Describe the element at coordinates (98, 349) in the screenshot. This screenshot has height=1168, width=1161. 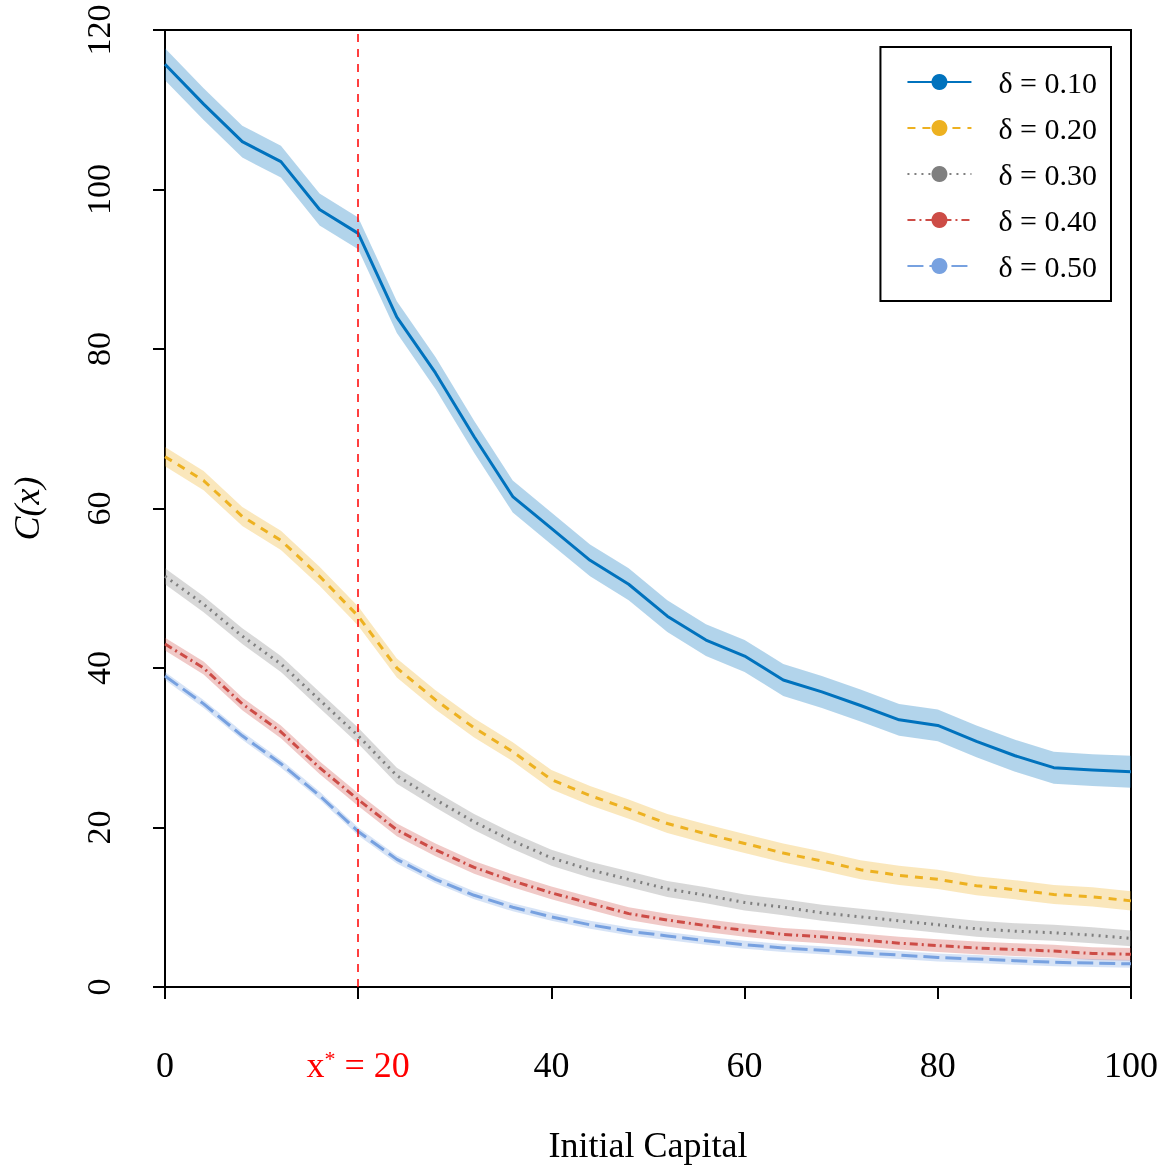
I see `y-tick-label: 80` at that location.